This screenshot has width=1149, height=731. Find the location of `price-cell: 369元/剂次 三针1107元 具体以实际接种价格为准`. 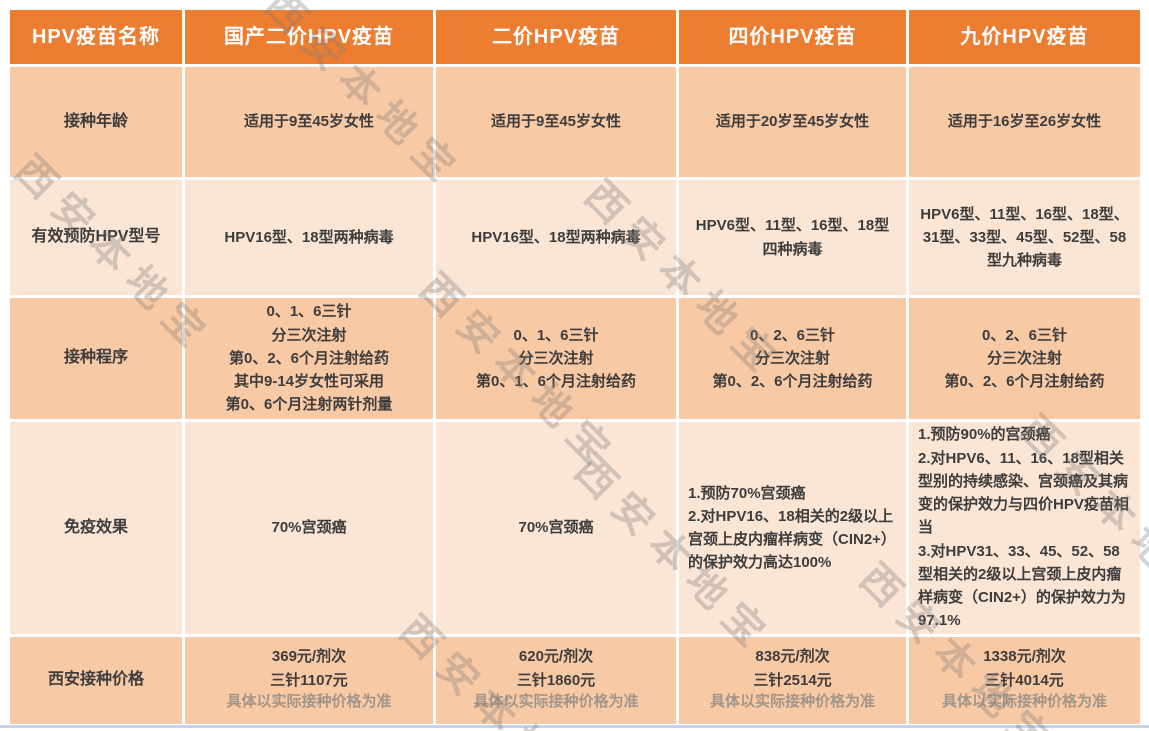

price-cell: 369元/剂次 三针1107元 具体以实际接种价格为准 is located at coordinates (309, 680).